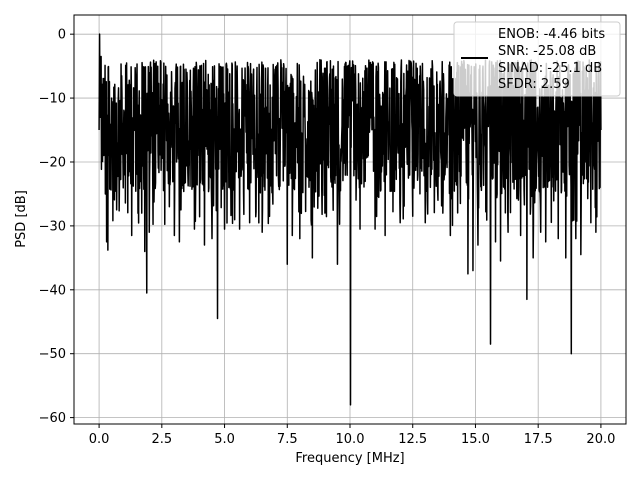 The image size is (640, 480). I want to click on x-tick-label: 2.5, so click(161, 439).